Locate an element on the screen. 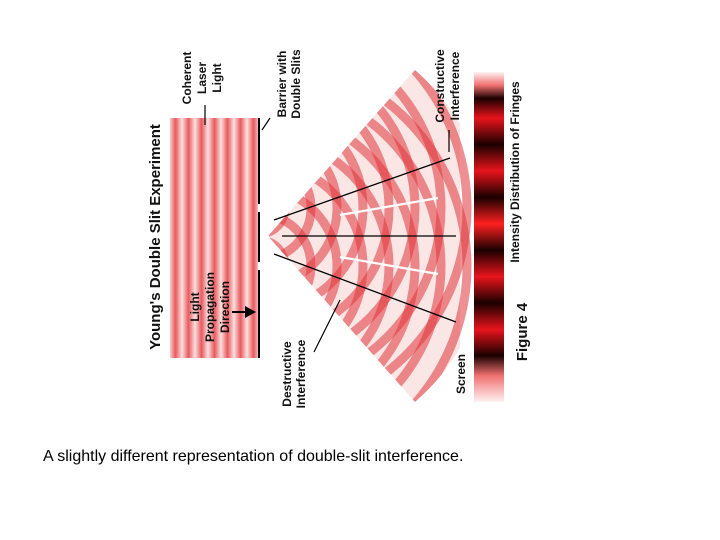  fringe-intensity-strip is located at coordinates (489, 237).